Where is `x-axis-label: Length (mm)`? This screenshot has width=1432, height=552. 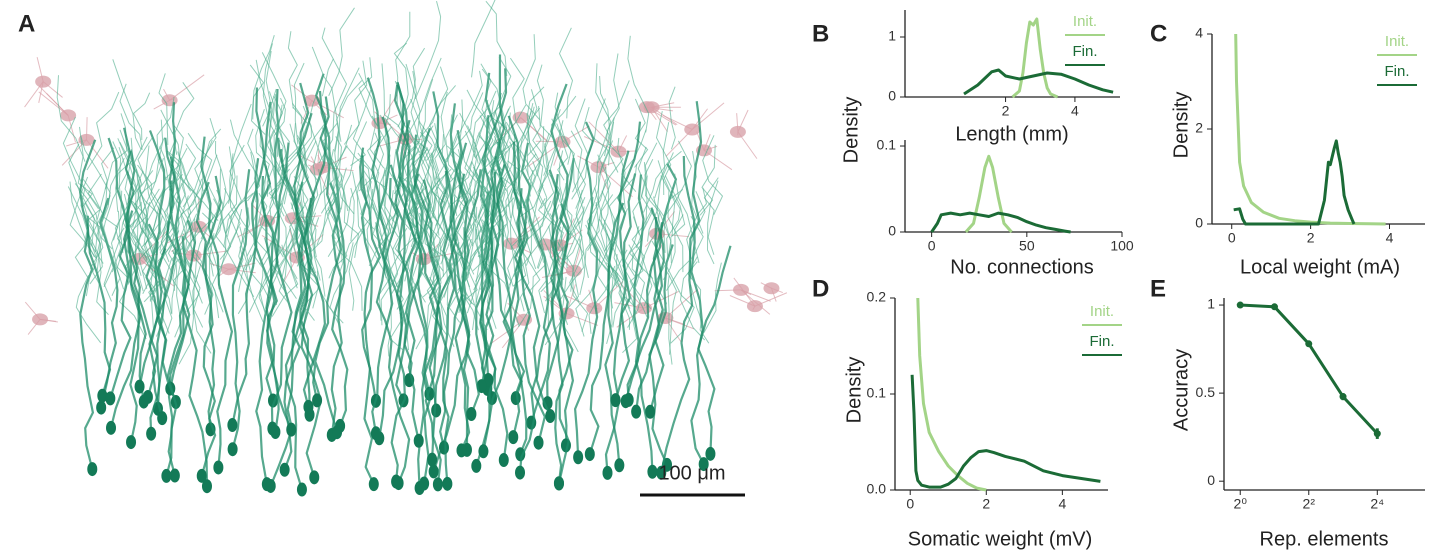
x-axis-label: Length (mm) is located at coordinates (1011, 134).